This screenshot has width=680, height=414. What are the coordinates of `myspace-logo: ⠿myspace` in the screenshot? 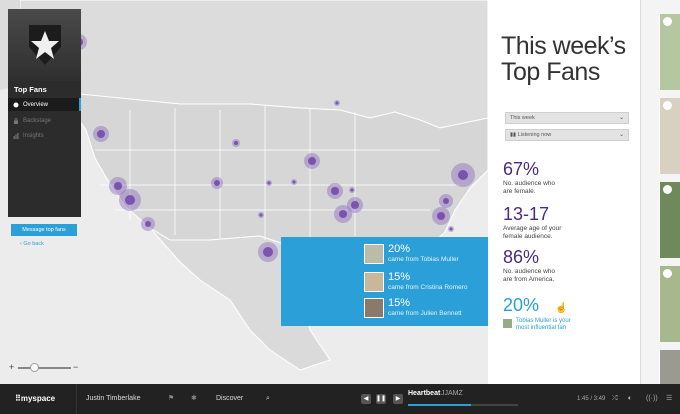 It's located at (35, 399).